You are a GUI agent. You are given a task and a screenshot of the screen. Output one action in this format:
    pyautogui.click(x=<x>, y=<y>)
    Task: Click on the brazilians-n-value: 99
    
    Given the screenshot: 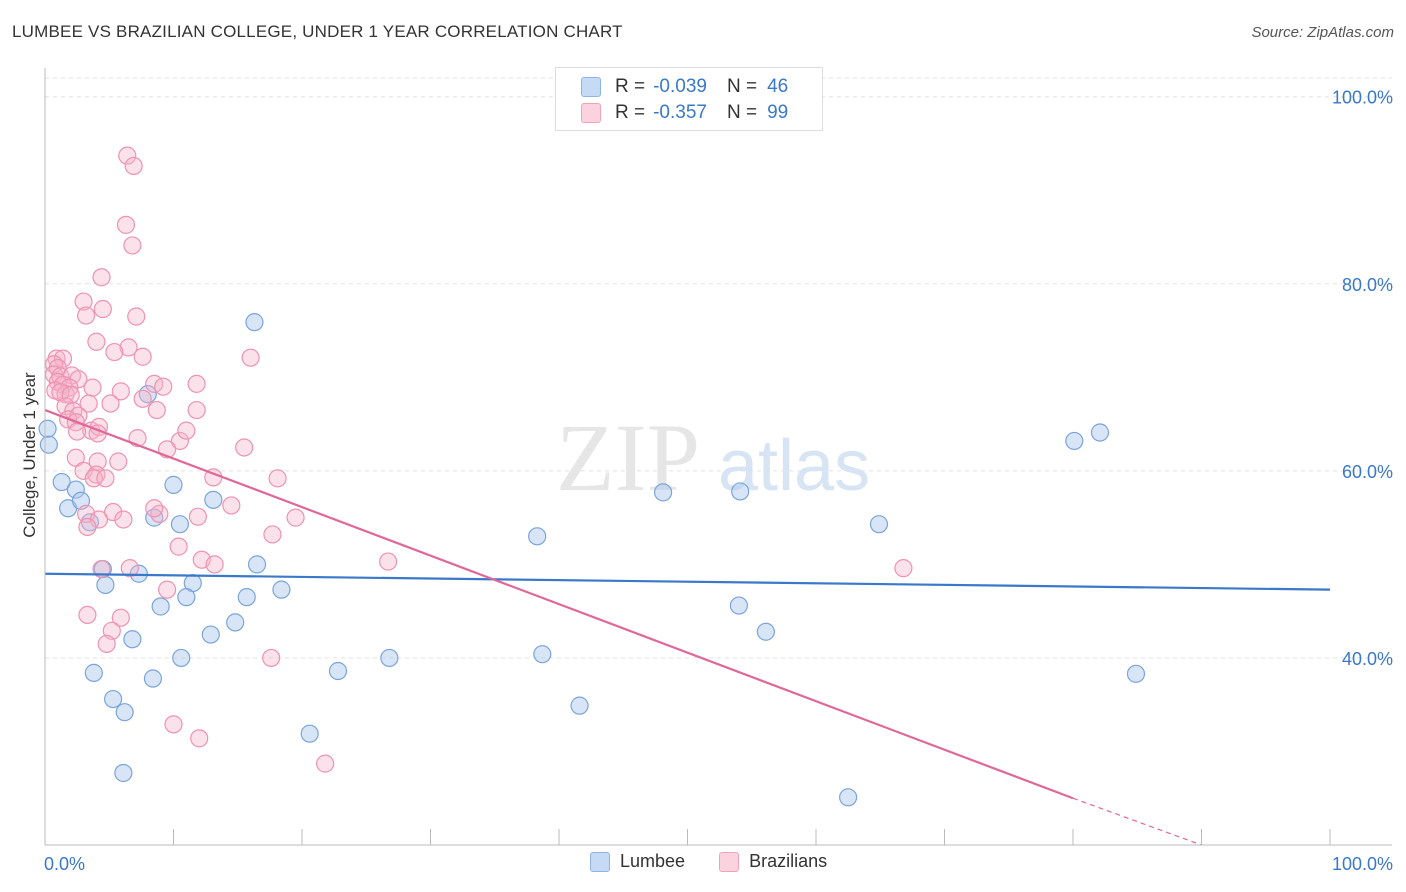 What is the action you would take?
    pyautogui.click(x=778, y=112)
    